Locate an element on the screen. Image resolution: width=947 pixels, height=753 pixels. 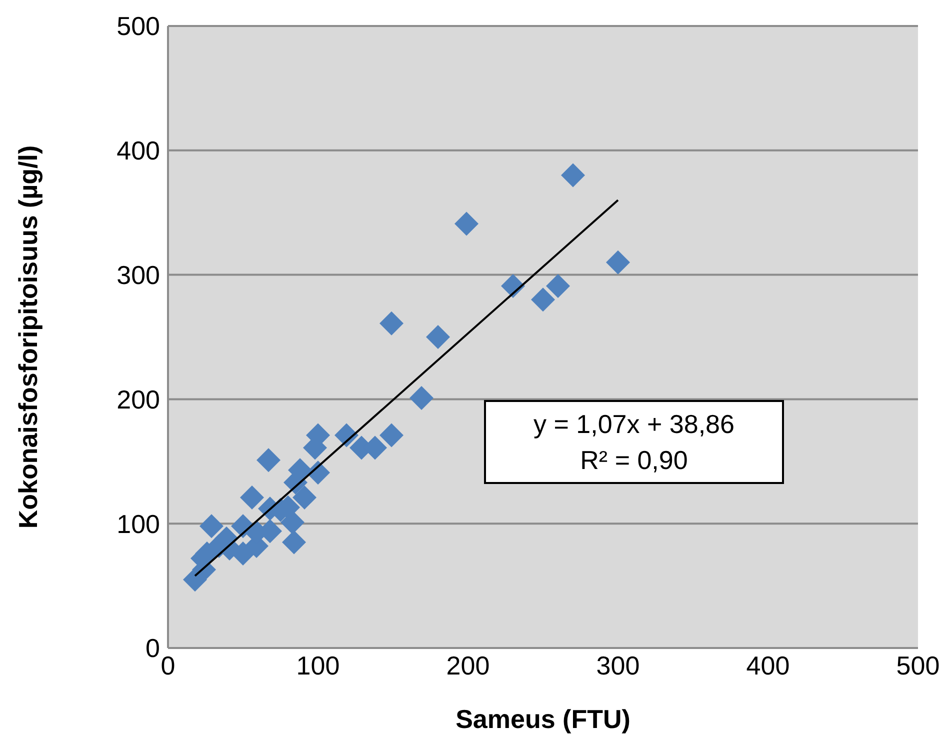
y-tick-label: 100 is located at coordinates (138, 523).